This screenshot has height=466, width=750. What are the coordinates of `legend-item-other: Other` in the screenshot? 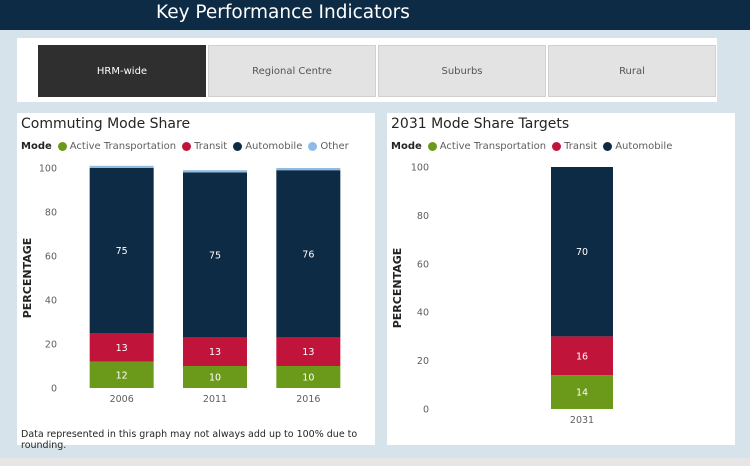 It's located at (328, 146).